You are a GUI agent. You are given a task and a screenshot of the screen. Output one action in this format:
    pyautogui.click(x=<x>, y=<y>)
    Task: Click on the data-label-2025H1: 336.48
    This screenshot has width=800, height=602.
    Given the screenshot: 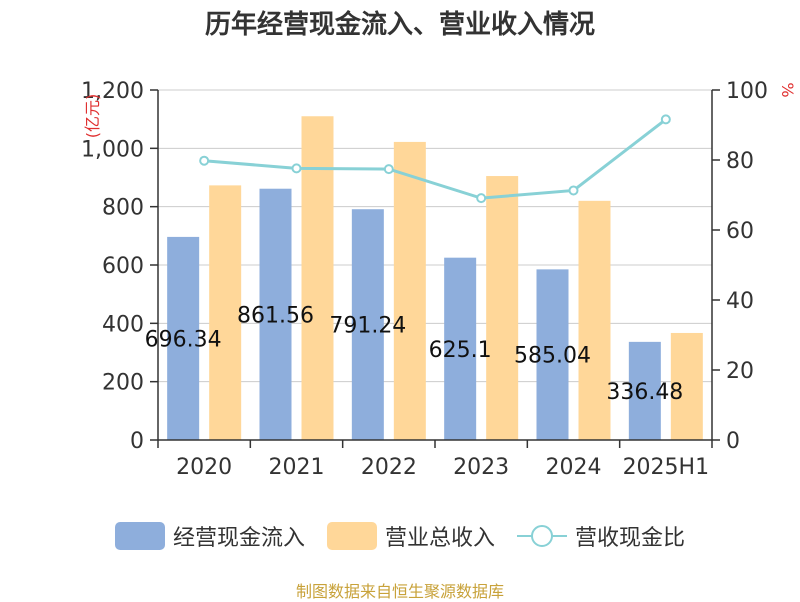 What is the action you would take?
    pyautogui.click(x=644, y=392)
    